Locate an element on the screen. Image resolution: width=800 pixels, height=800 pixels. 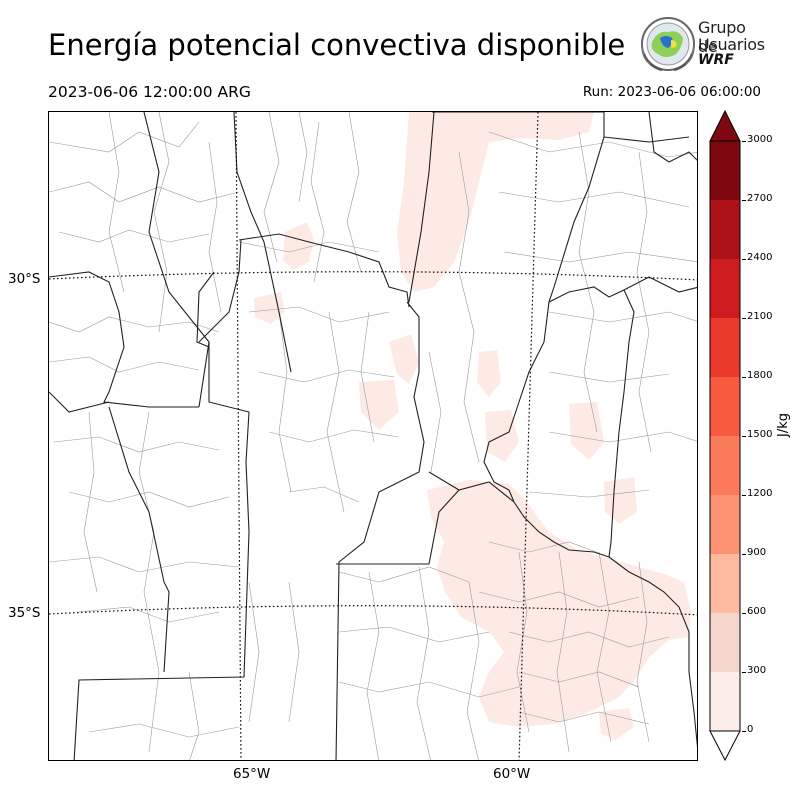
run-time: Run: 2023-06-06 06:00:00 is located at coordinates (671, 92).